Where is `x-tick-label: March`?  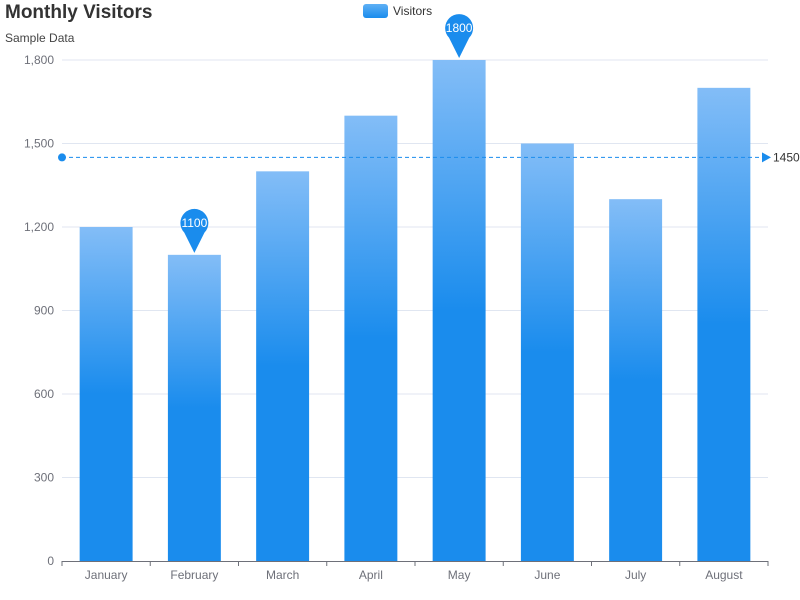 x-tick-label: March is located at coordinates (282, 575).